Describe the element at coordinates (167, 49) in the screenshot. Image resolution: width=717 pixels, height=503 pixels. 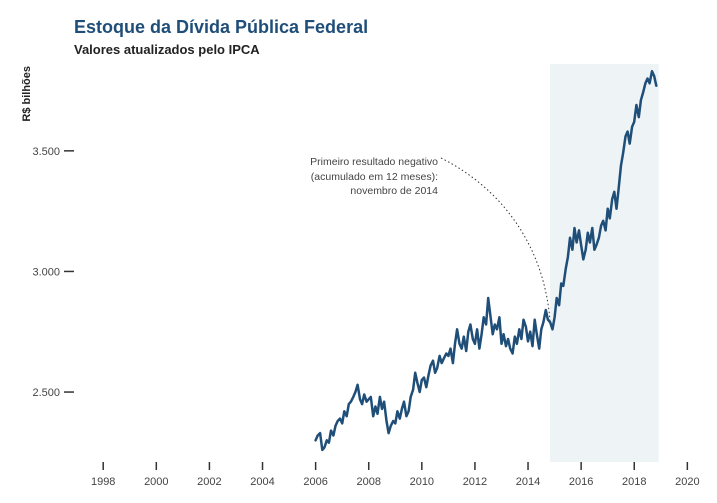
I see `chart-subtitle: Valores atualizados pelo IPCA` at that location.